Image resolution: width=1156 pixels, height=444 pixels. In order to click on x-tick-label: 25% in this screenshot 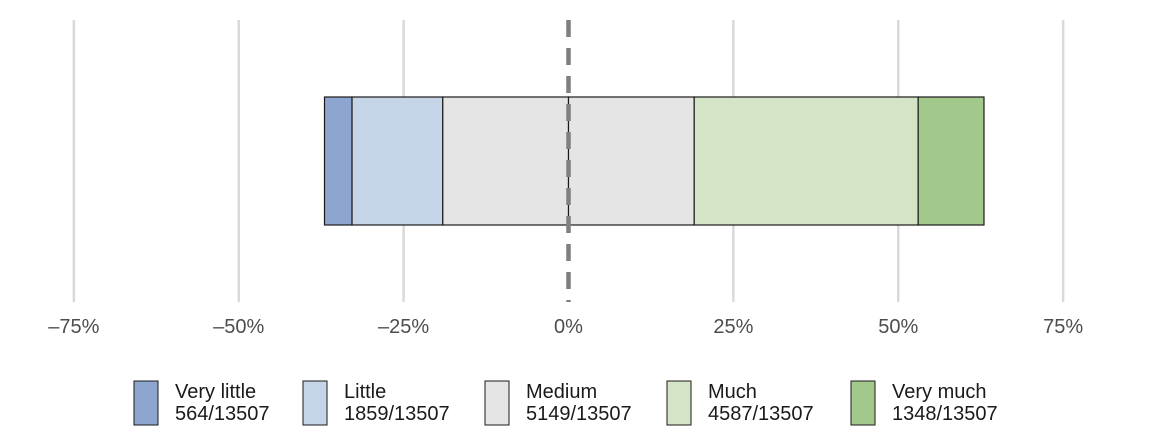, I will do `click(733, 327)`.